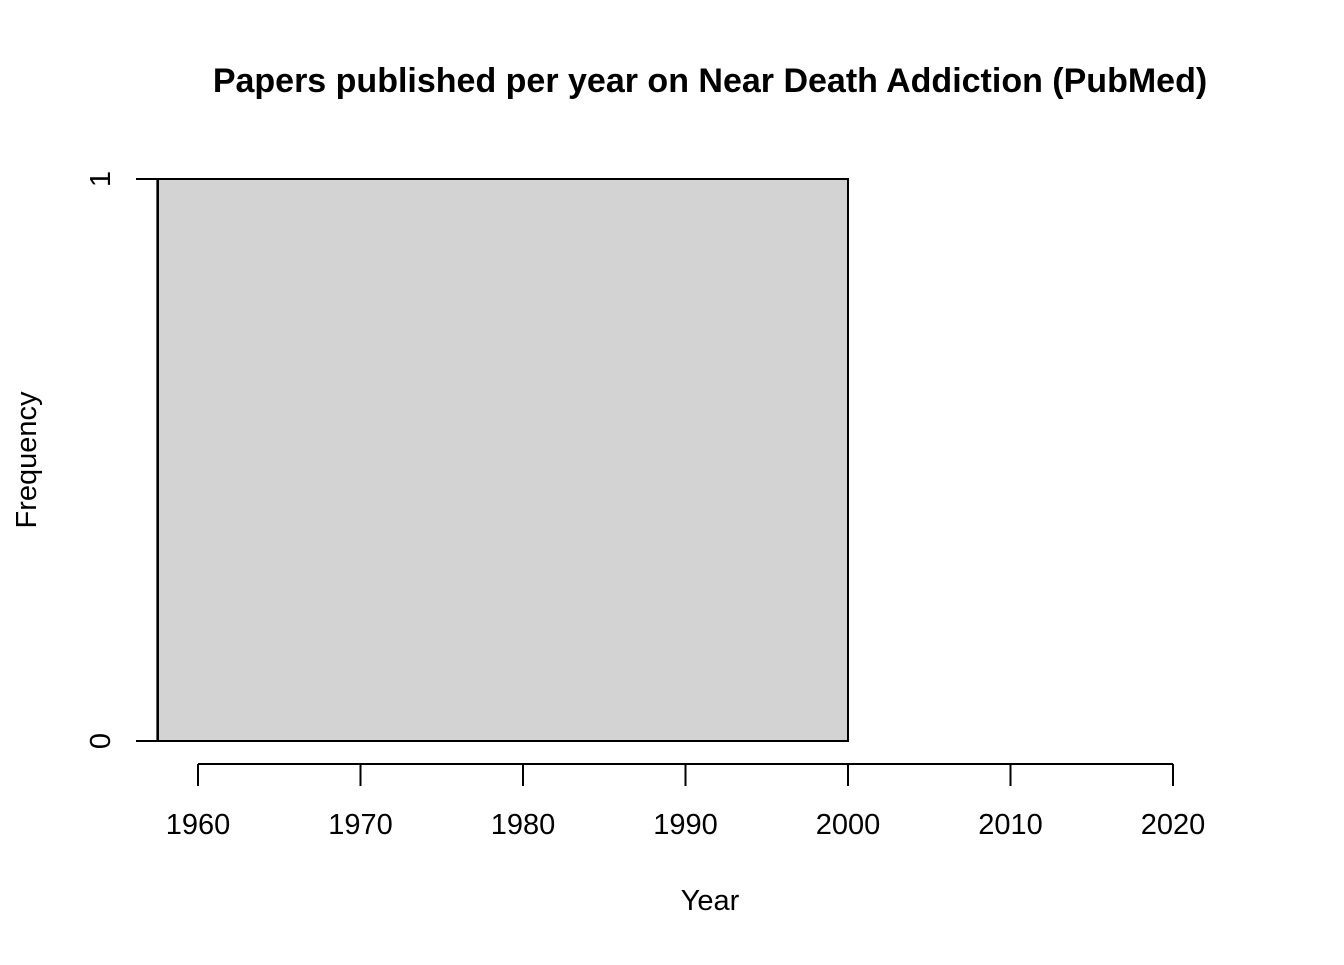  I want to click on x-tick-label-2010: 2010, so click(1010, 825).